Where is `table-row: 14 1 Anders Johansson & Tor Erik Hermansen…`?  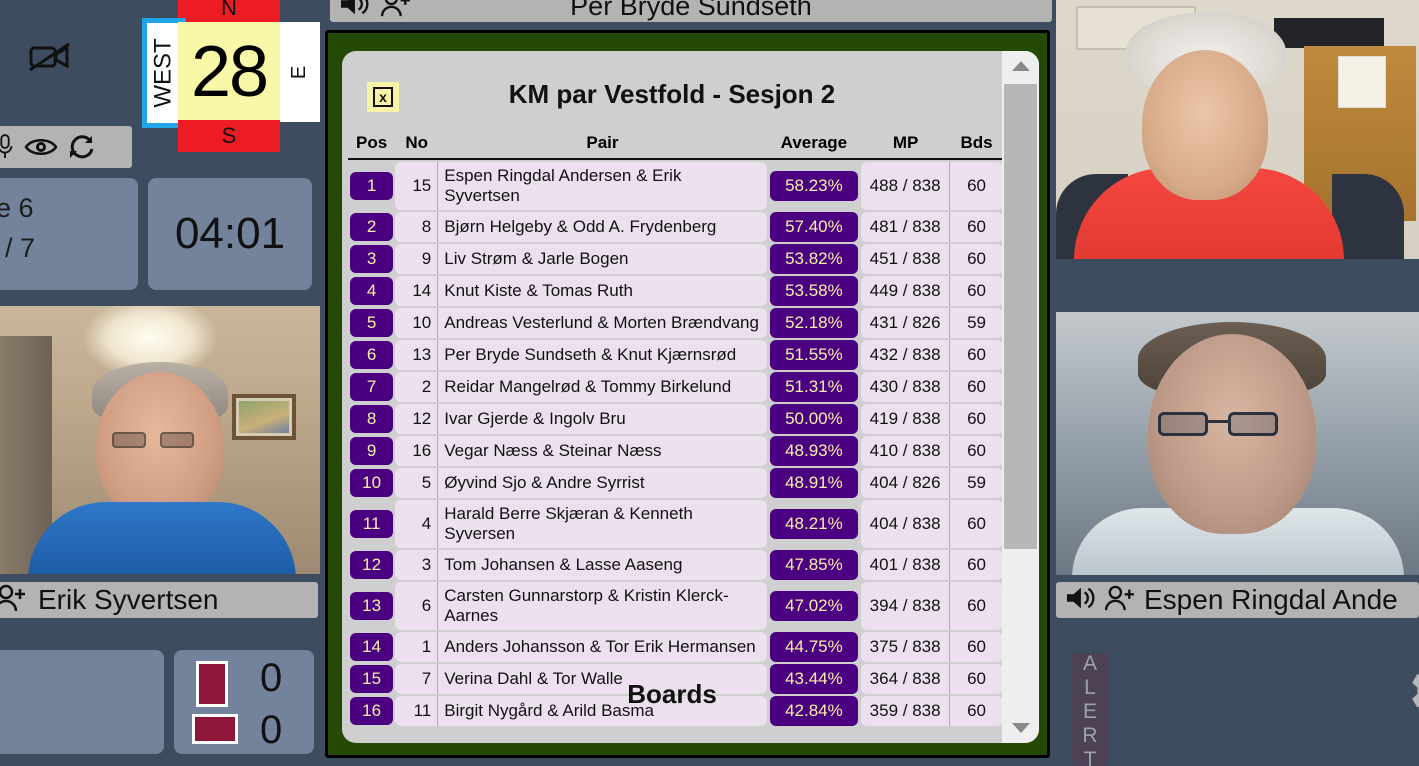 table-row: 14 1 Anders Johansson & Tor Erik Hermansen… is located at coordinates (675, 647).